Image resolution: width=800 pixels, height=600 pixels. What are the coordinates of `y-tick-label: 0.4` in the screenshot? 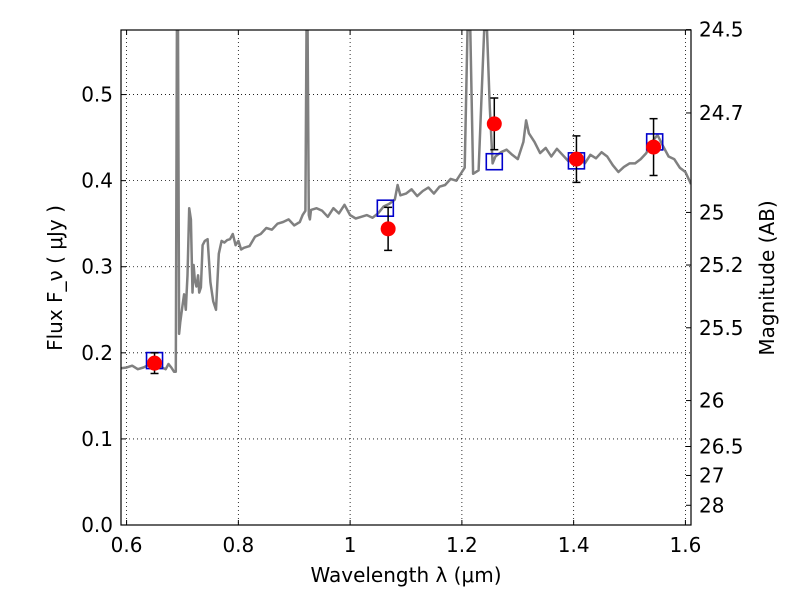 It's located at (97, 181).